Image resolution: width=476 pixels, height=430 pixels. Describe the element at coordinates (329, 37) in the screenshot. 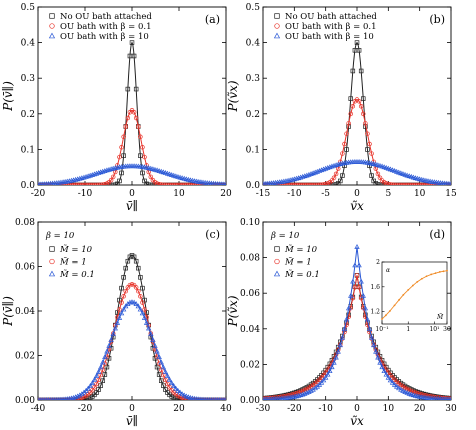

I see `legend-label: OU bath with β = 10` at that location.